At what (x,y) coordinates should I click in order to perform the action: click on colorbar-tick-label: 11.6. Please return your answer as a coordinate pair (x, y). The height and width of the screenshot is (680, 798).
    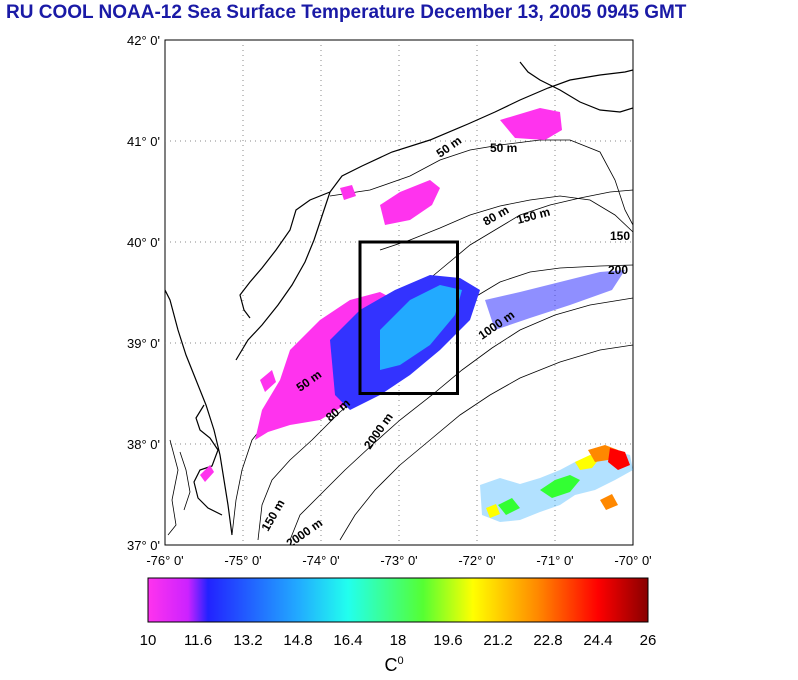
    Looking at the image, I should click on (198, 640).